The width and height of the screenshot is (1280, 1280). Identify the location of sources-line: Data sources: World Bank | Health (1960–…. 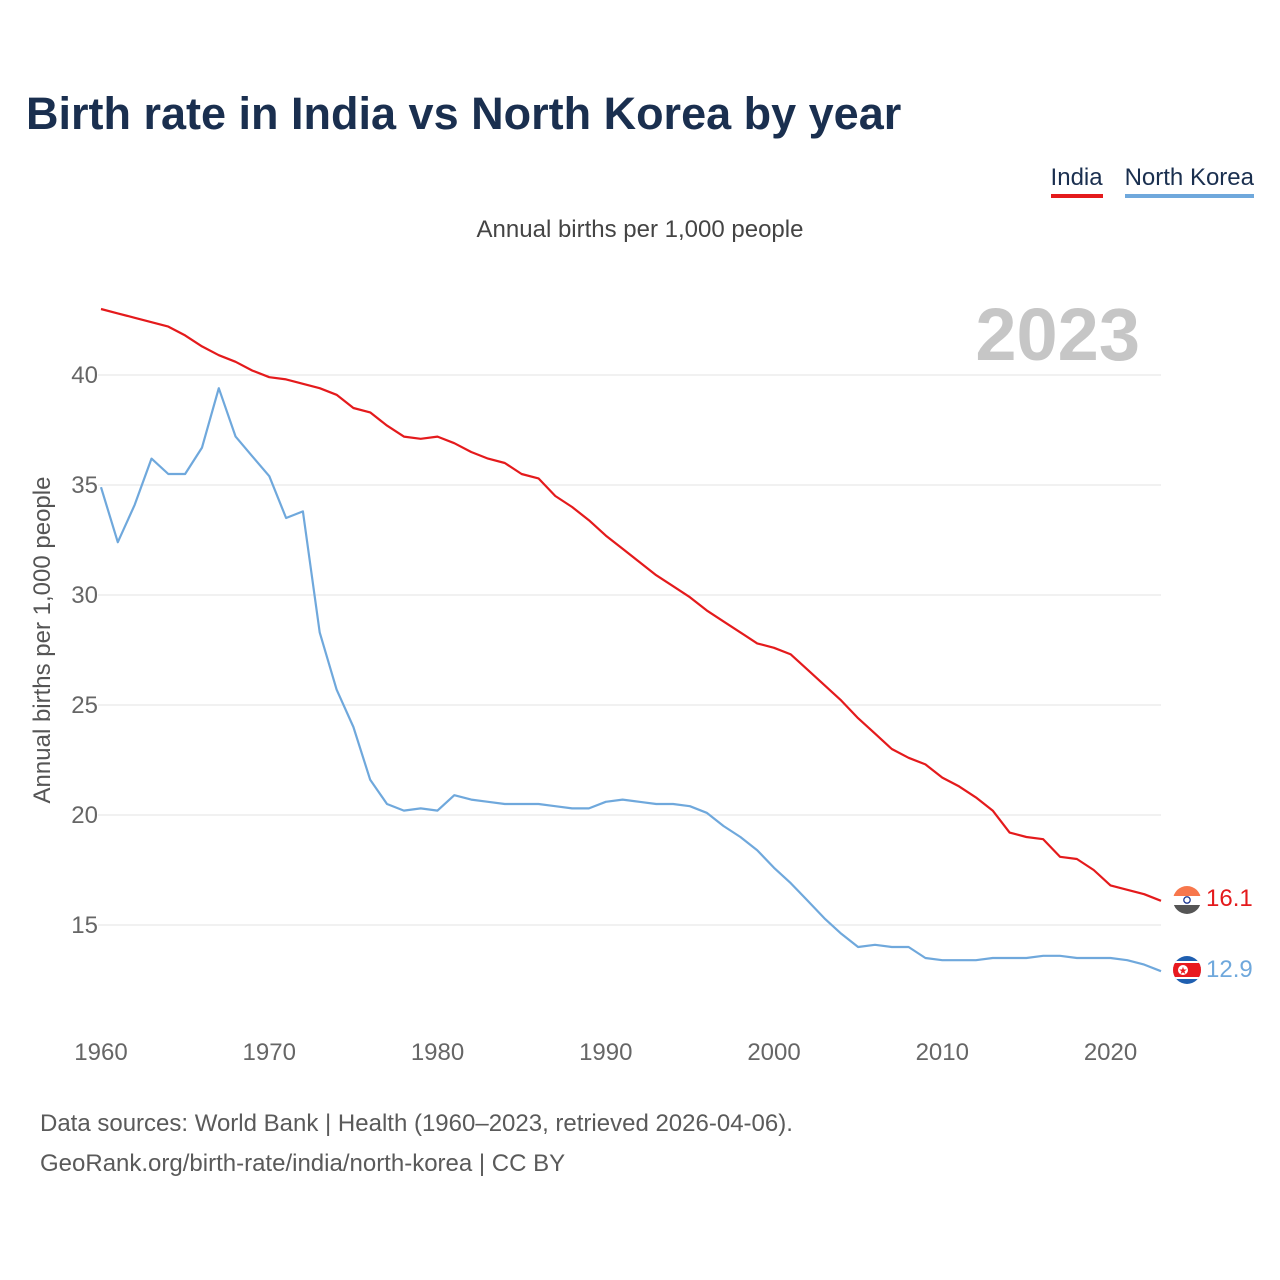
(416, 1123).